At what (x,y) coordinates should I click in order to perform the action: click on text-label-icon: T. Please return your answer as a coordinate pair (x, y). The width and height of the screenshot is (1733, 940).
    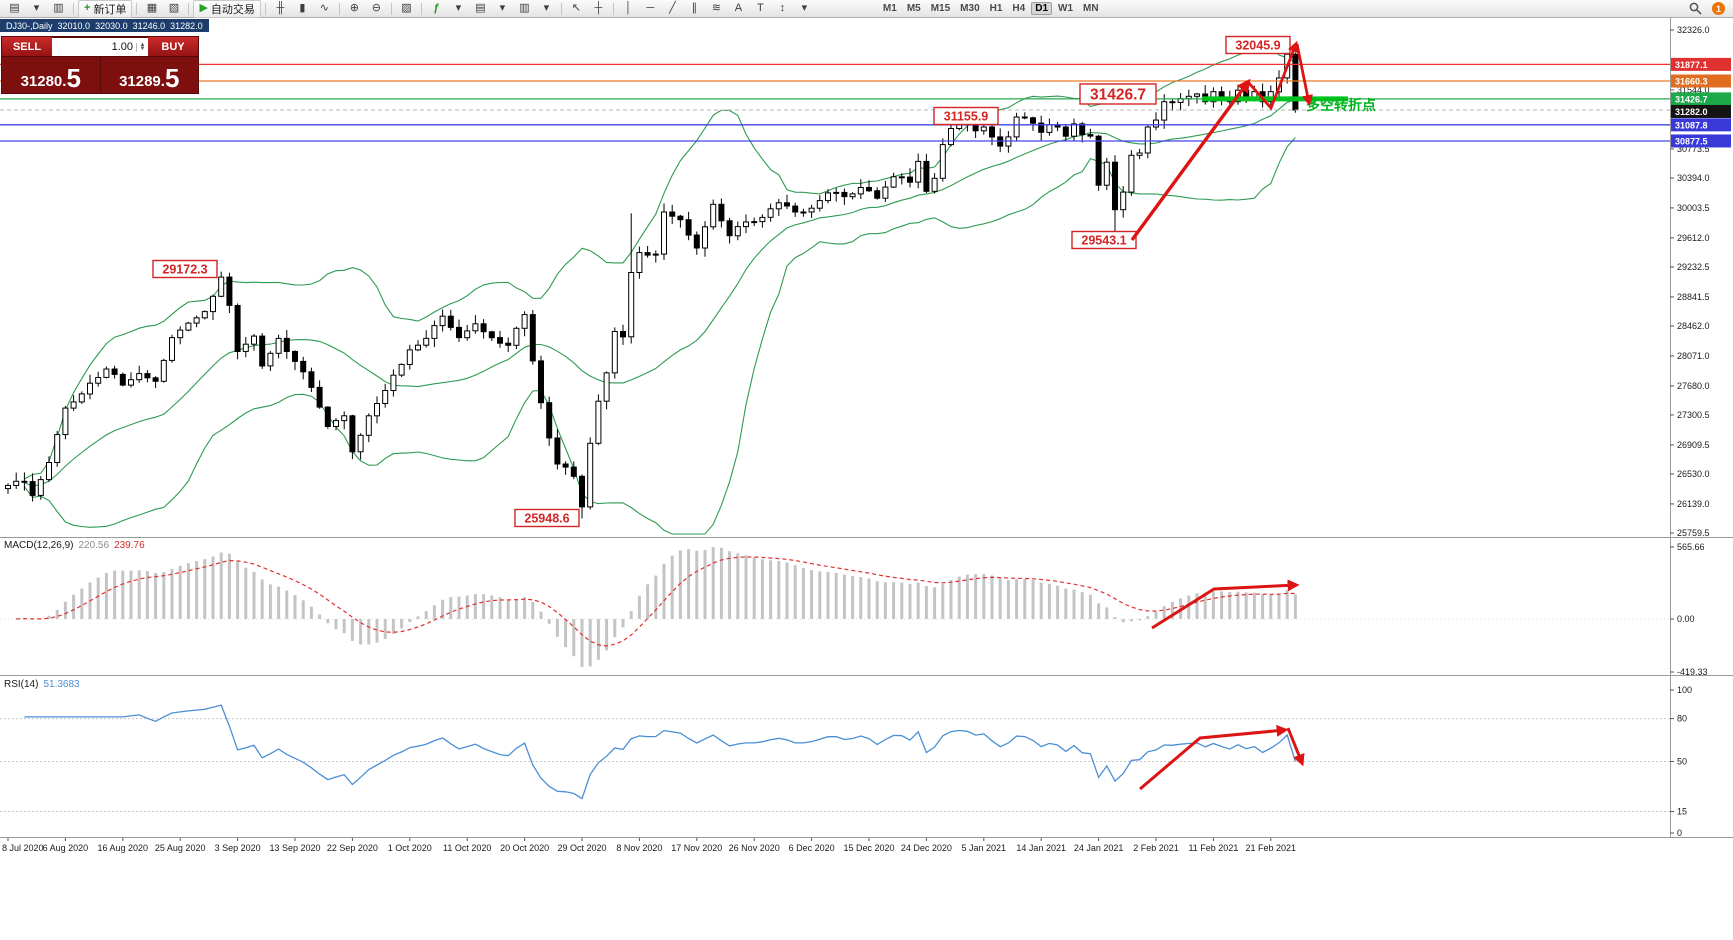
    Looking at the image, I should click on (760, 8).